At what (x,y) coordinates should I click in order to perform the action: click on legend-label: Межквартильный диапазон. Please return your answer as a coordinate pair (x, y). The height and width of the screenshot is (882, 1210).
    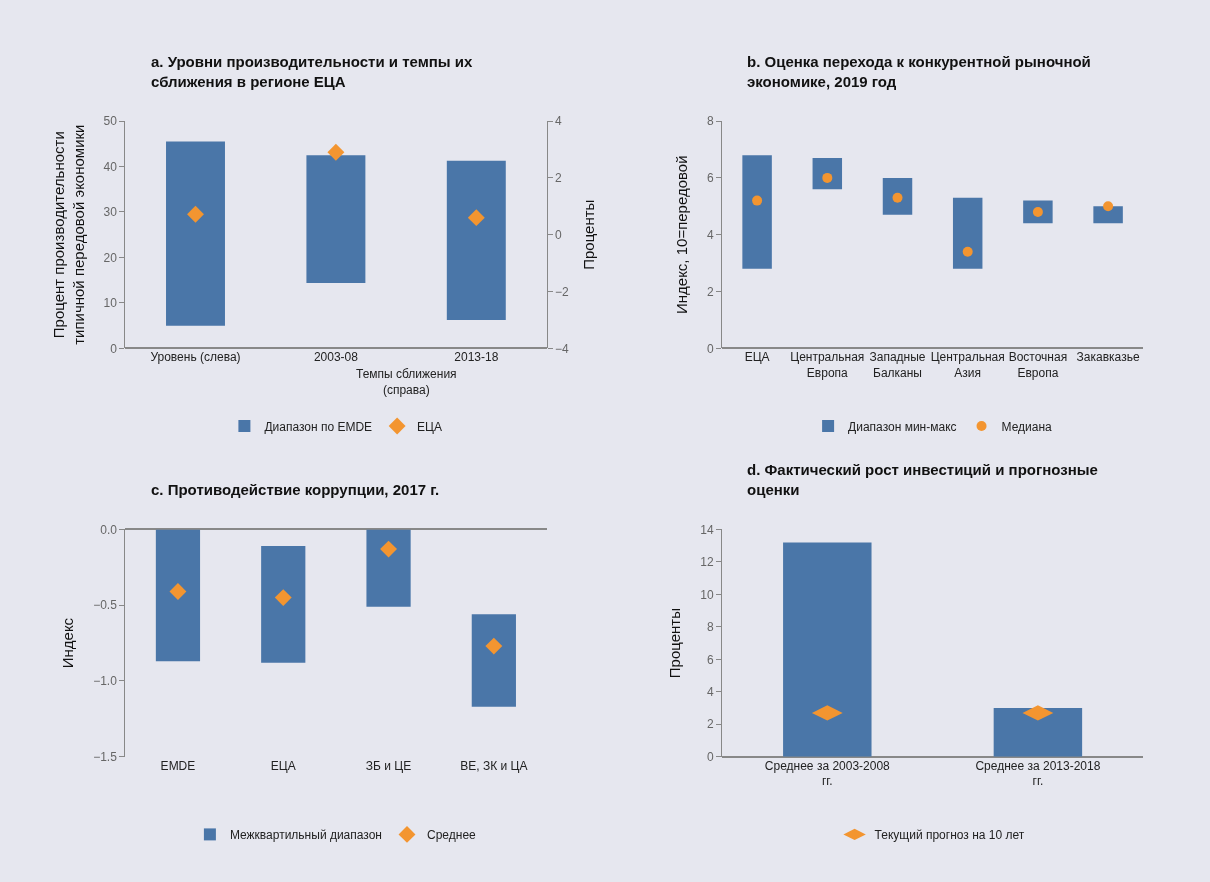
    Looking at the image, I should click on (306, 835).